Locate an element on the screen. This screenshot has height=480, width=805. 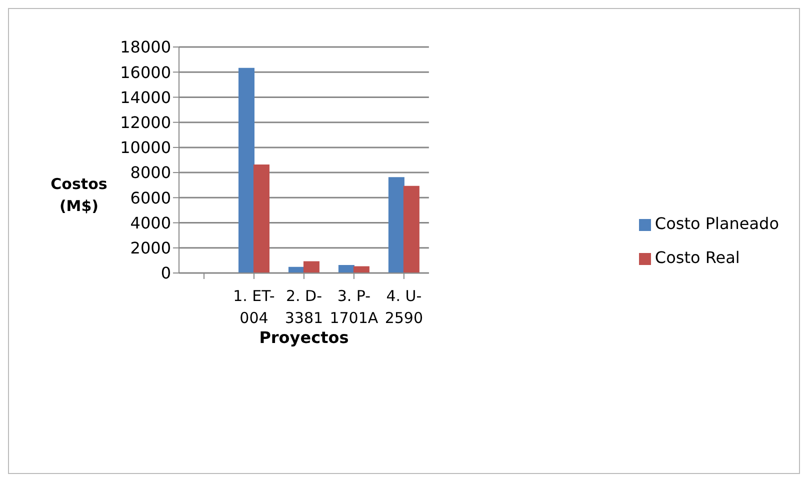
y-tick-label: 18000 is located at coordinates (145, 47).